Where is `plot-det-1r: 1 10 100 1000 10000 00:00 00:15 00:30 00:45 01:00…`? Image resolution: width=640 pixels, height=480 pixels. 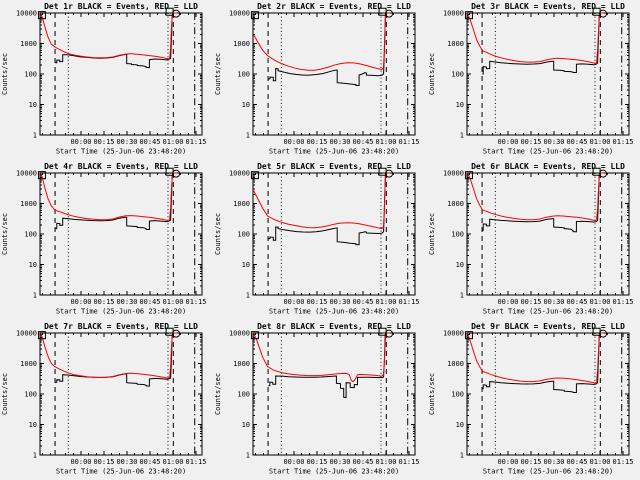
plot-det-1r: 1 10 100 1000 10000 00:00 00:15 00:30 00:45 01:00… is located at coordinates (104, 78).